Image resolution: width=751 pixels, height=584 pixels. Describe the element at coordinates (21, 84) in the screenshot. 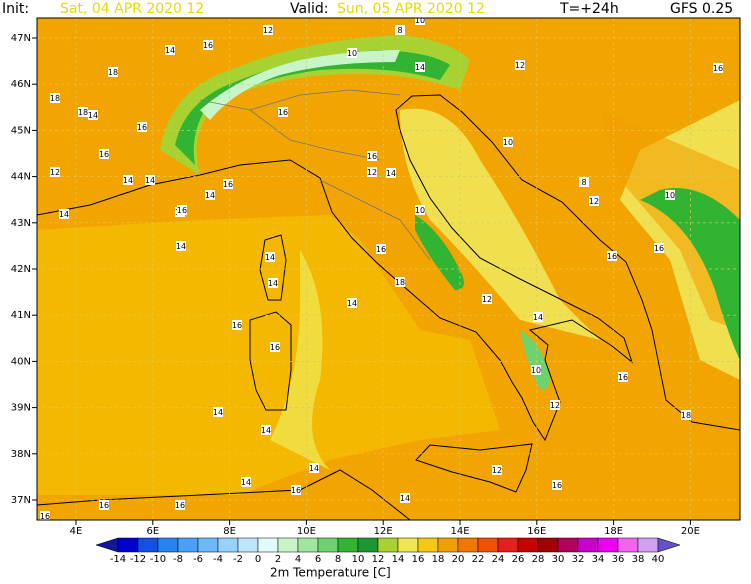

I see `lat-label: 46N` at that location.